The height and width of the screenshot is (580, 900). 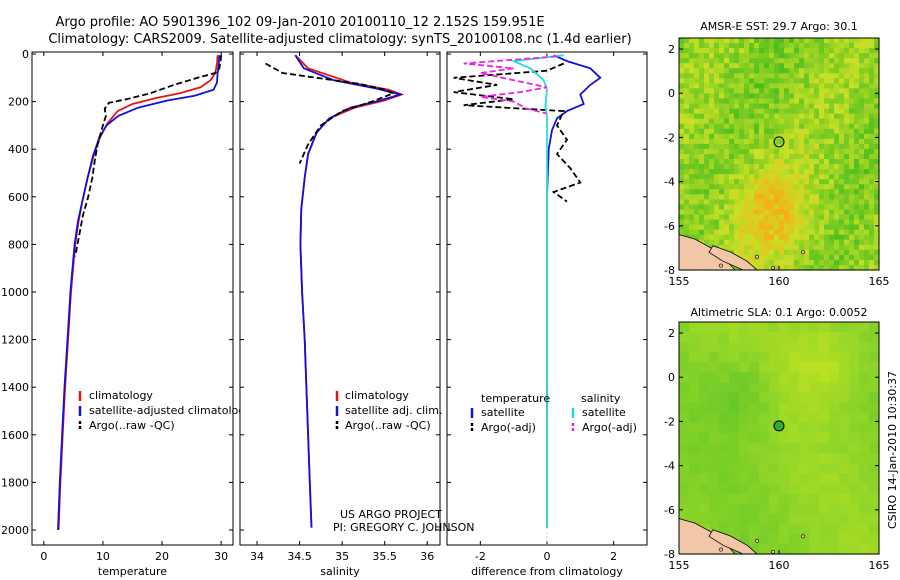 I want to click on depth-tick-label: 1400, so click(x=15, y=387).